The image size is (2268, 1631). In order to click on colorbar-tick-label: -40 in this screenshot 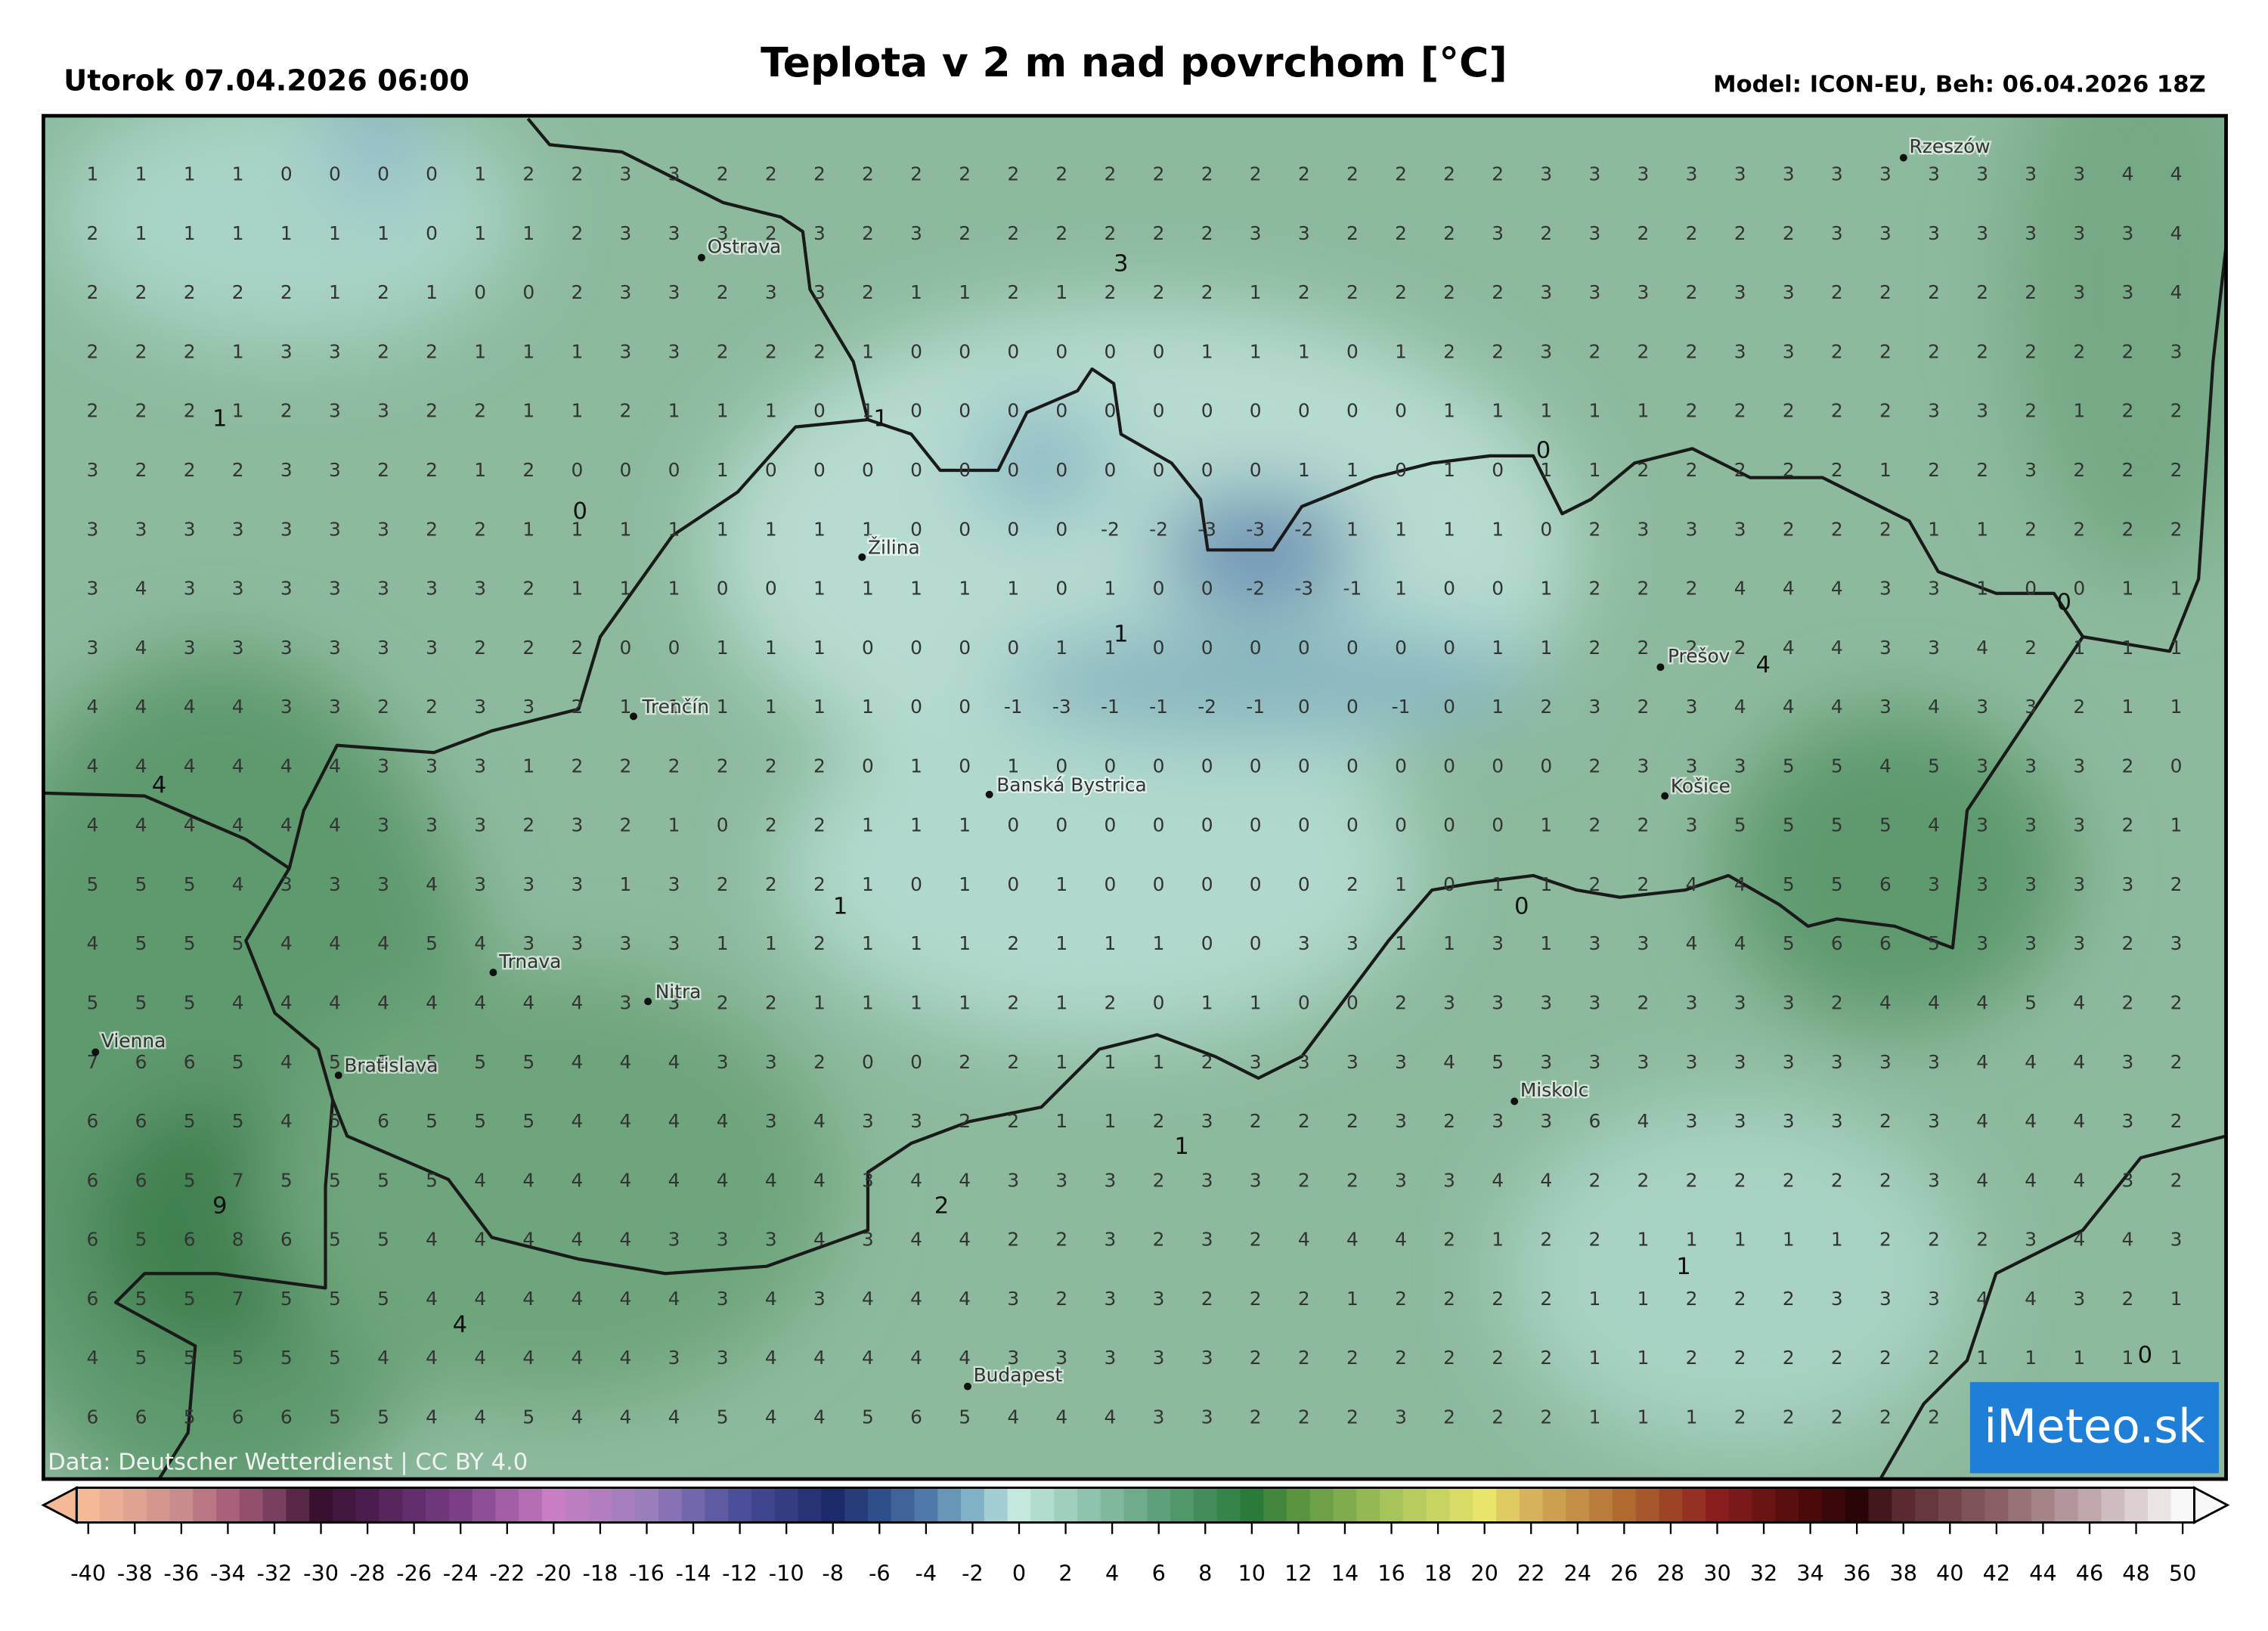, I will do `click(88, 1573)`.